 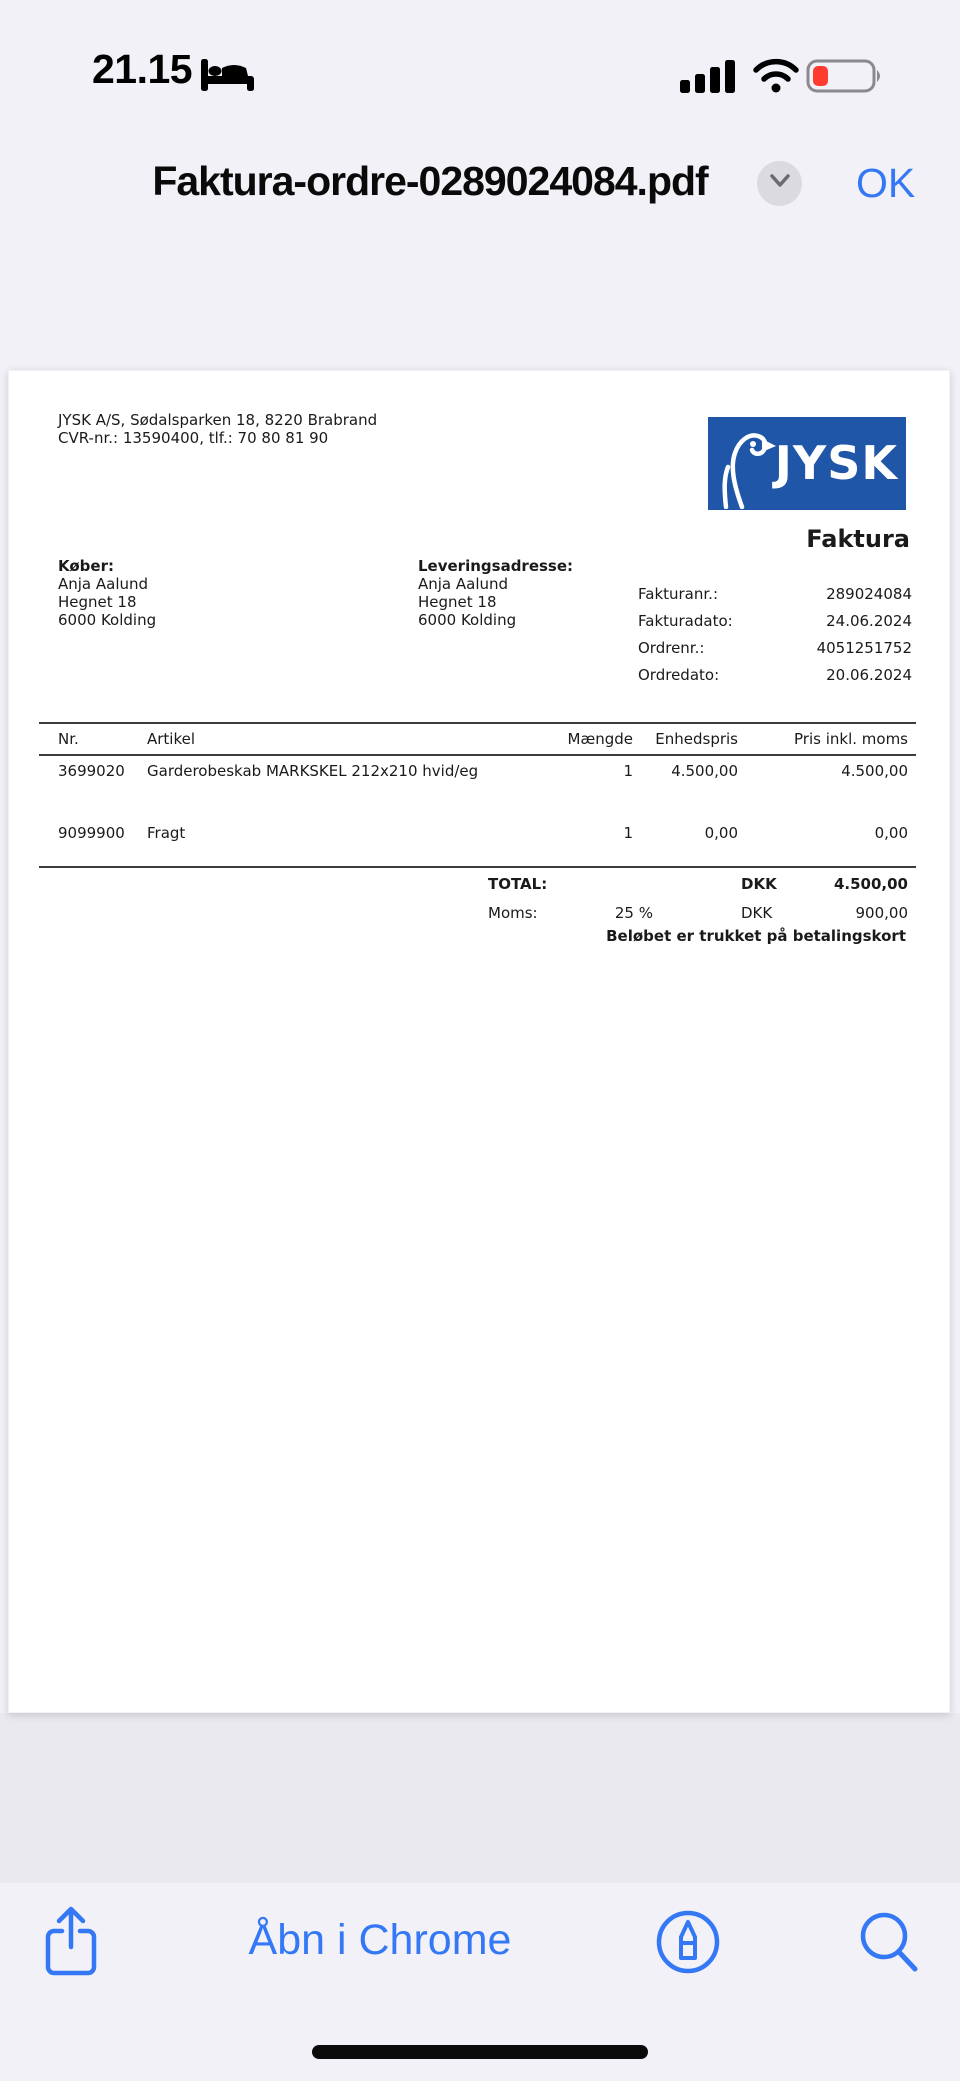 I want to click on cell-pris: 4.500,00, so click(x=874, y=771).